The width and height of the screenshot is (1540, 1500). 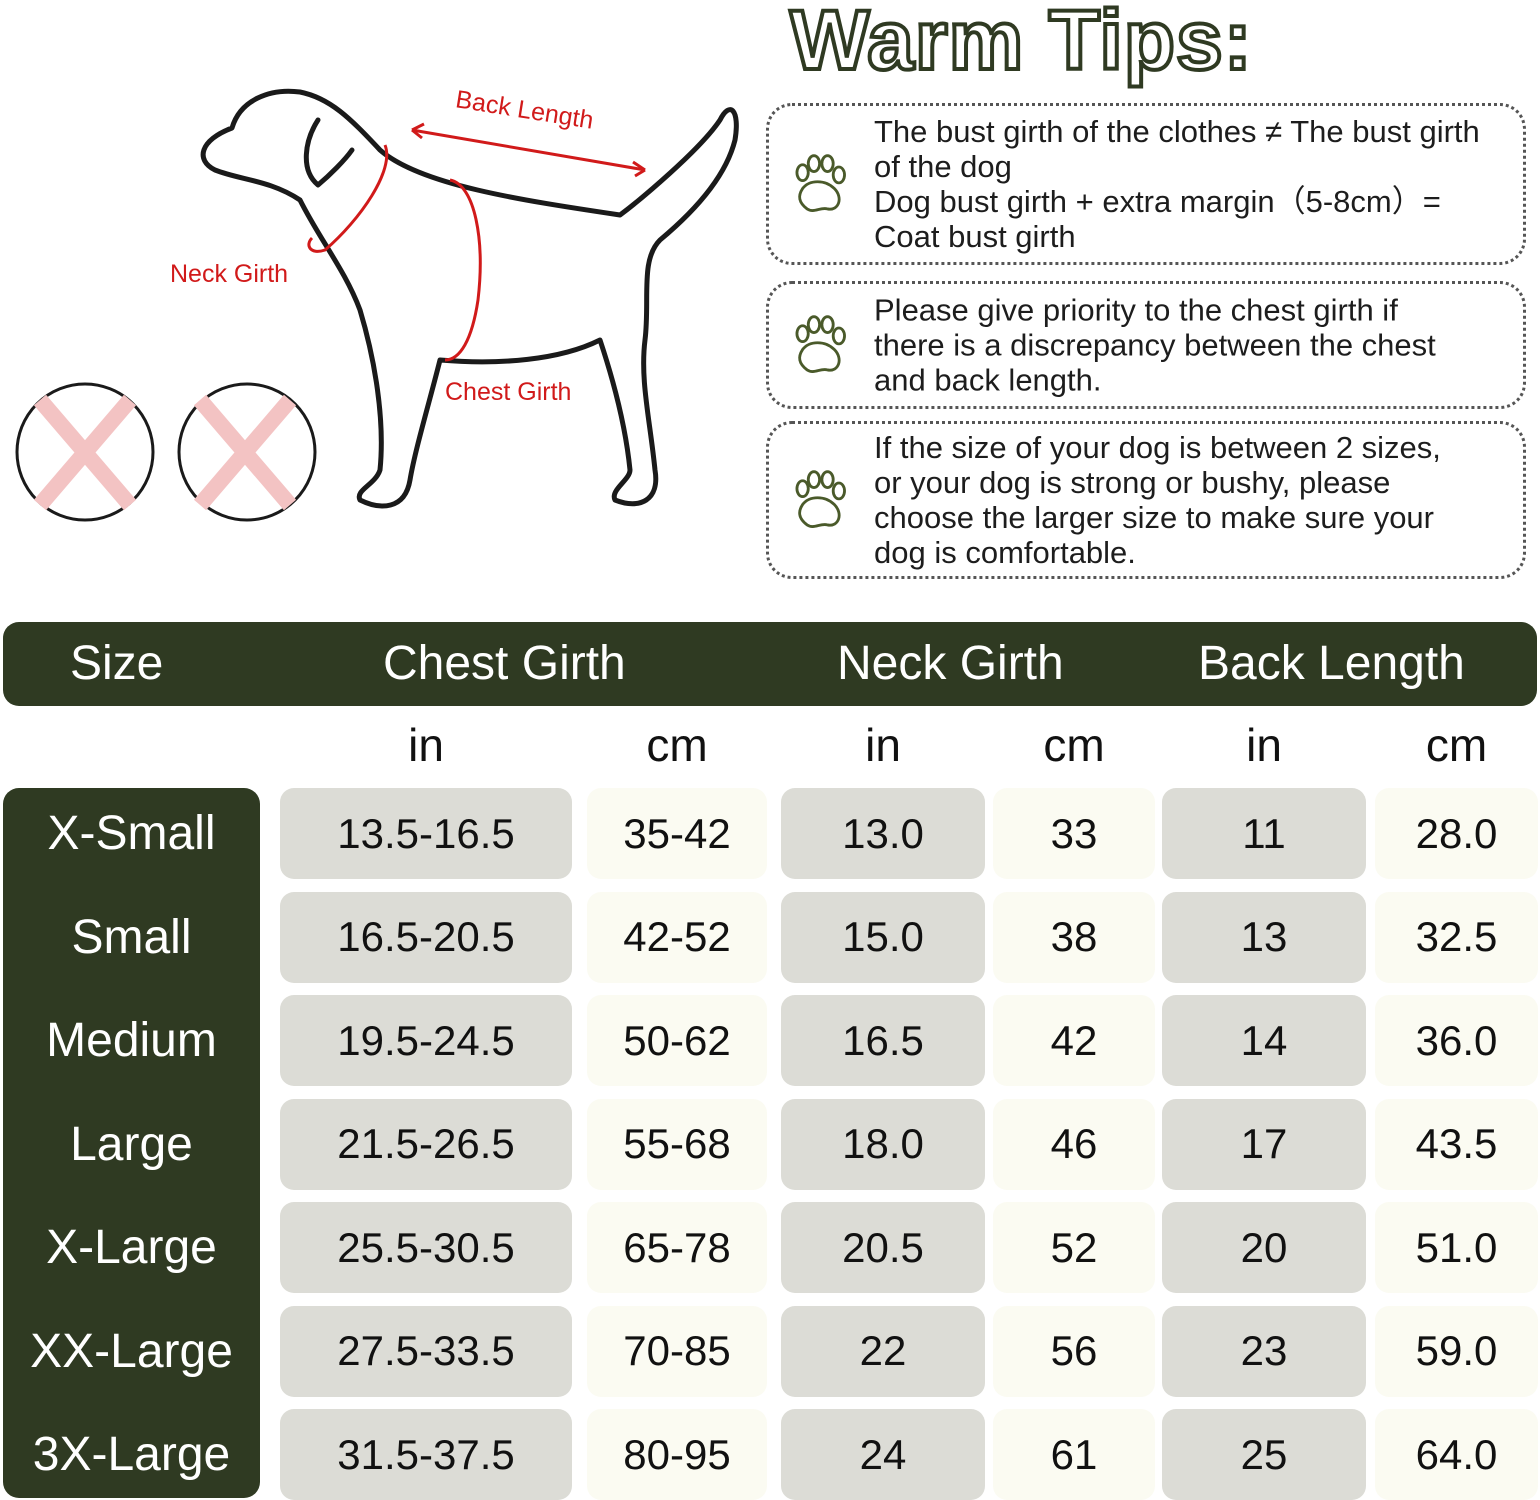 What do you see at coordinates (426, 1247) in the screenshot?
I see `table-cell: 25.5-30.5` at bounding box center [426, 1247].